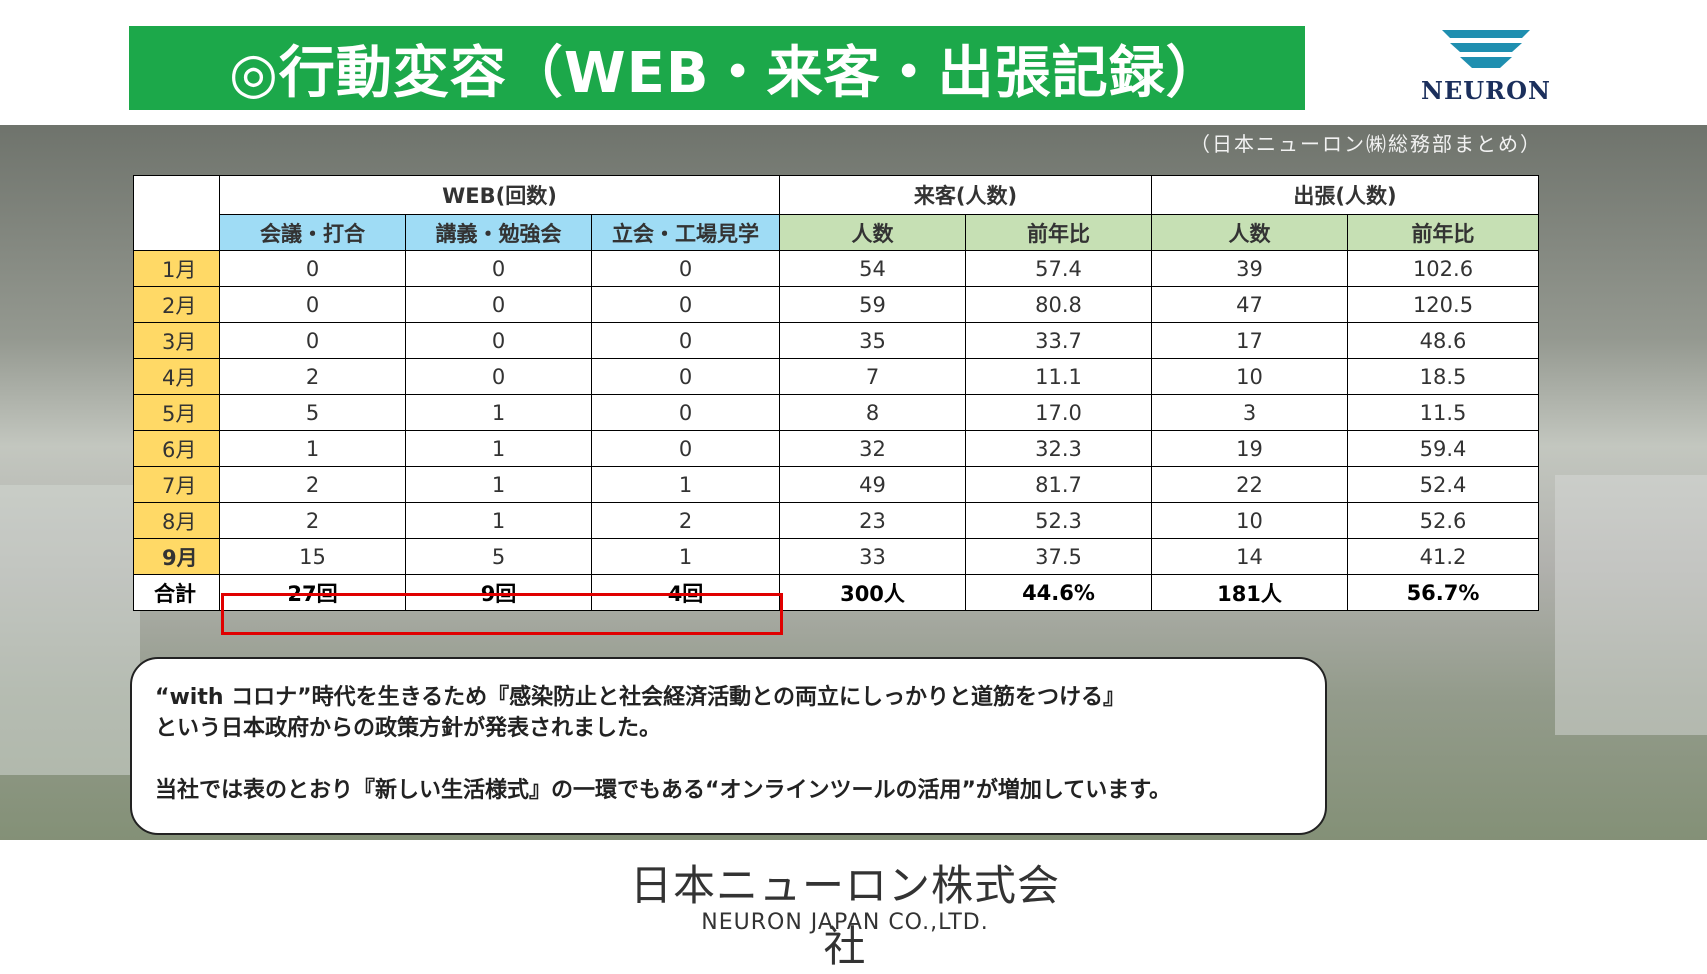 The height and width of the screenshot is (974, 1707). I want to click on table-row: 7月 2 1 1 49 81.7 22 52.4, so click(836, 484).